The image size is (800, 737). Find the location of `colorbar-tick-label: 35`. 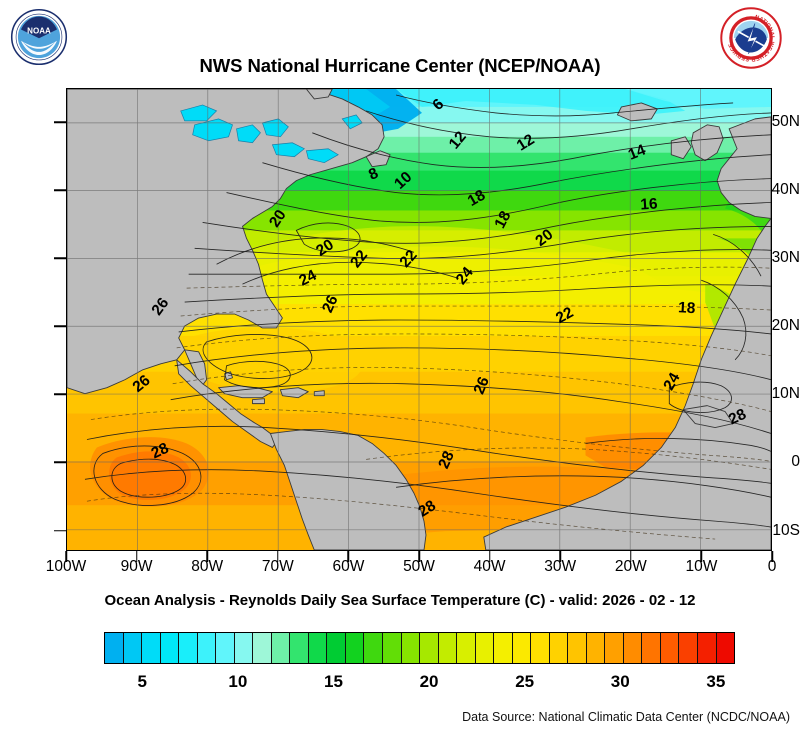

colorbar-tick-label: 35 is located at coordinates (716, 681).